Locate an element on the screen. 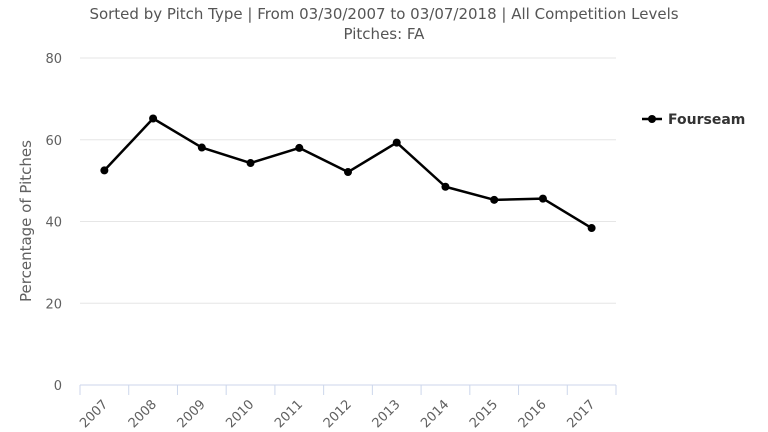 The width and height of the screenshot is (768, 432). x-tick-label: 2009 is located at coordinates (192, 414).